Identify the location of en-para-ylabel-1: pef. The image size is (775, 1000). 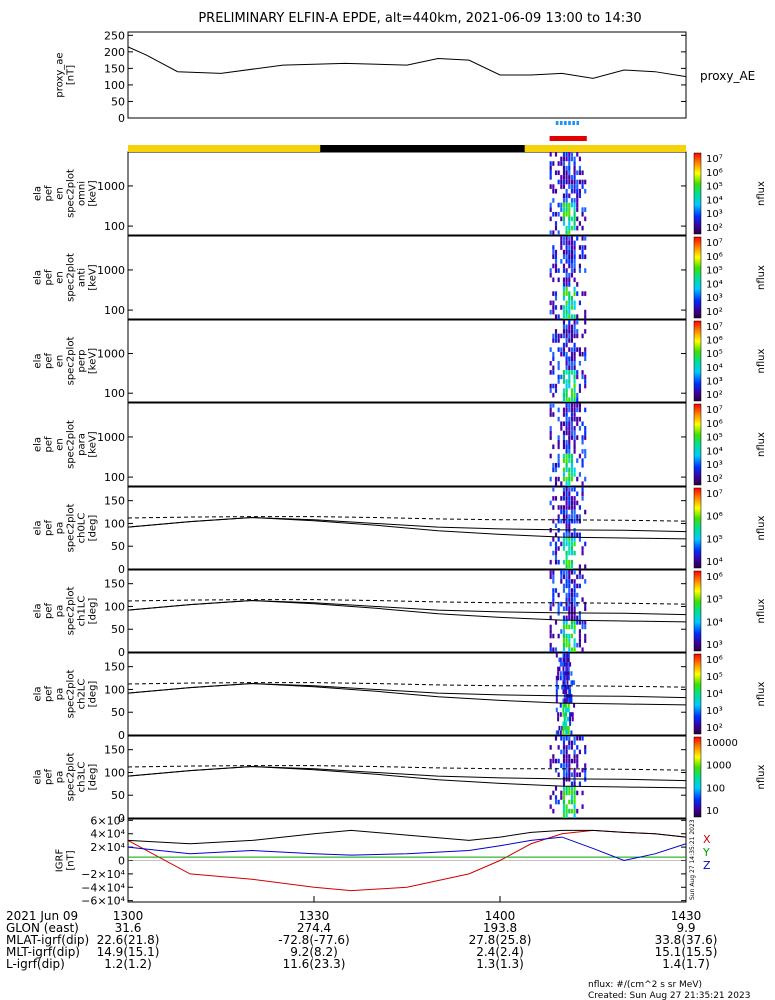
(49, 444).